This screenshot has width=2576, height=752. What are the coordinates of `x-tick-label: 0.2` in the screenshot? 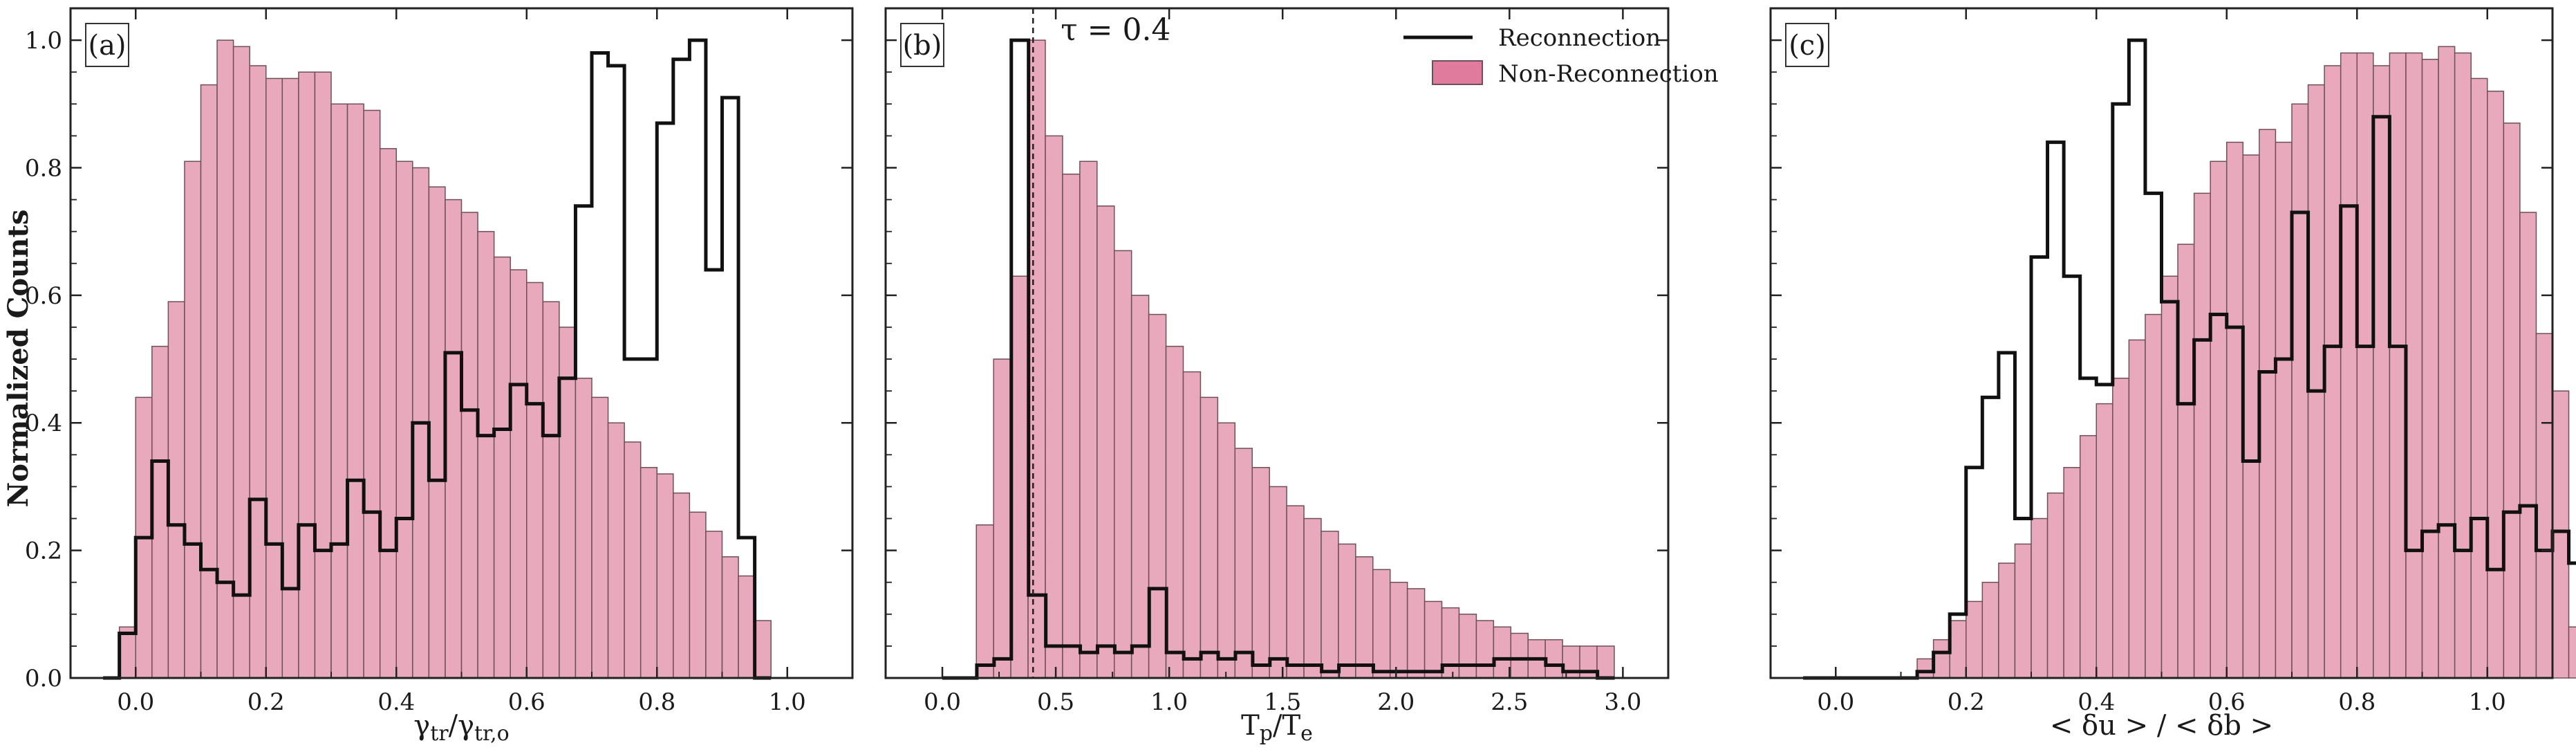 It's located at (266, 702).